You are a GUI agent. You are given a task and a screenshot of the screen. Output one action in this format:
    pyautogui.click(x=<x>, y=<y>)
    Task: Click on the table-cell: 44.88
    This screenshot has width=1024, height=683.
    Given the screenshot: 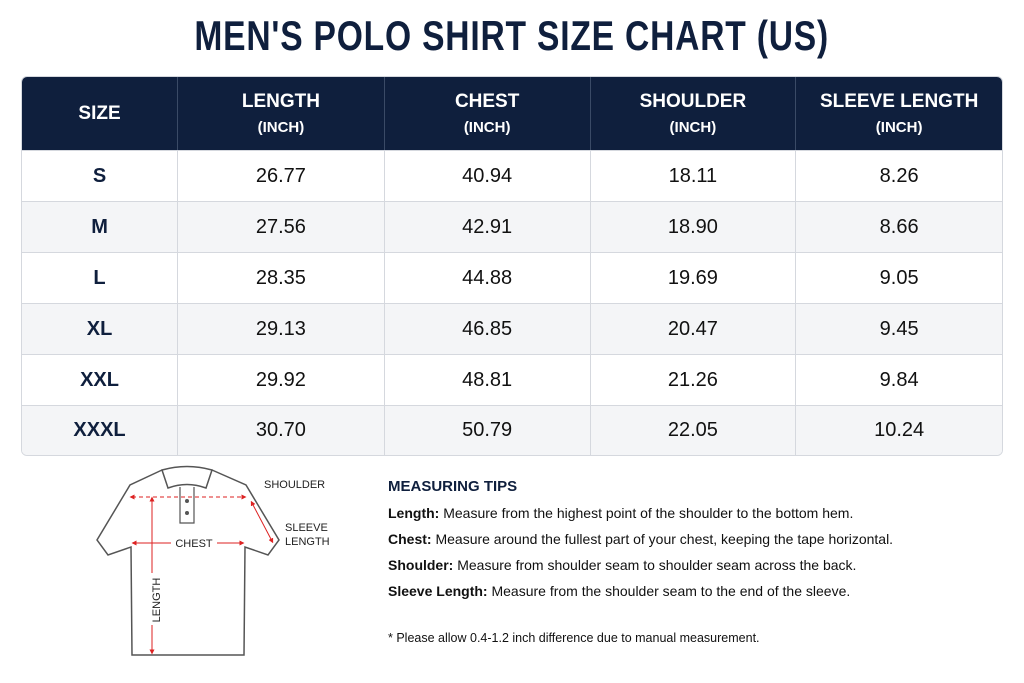 What is the action you would take?
    pyautogui.click(x=486, y=278)
    